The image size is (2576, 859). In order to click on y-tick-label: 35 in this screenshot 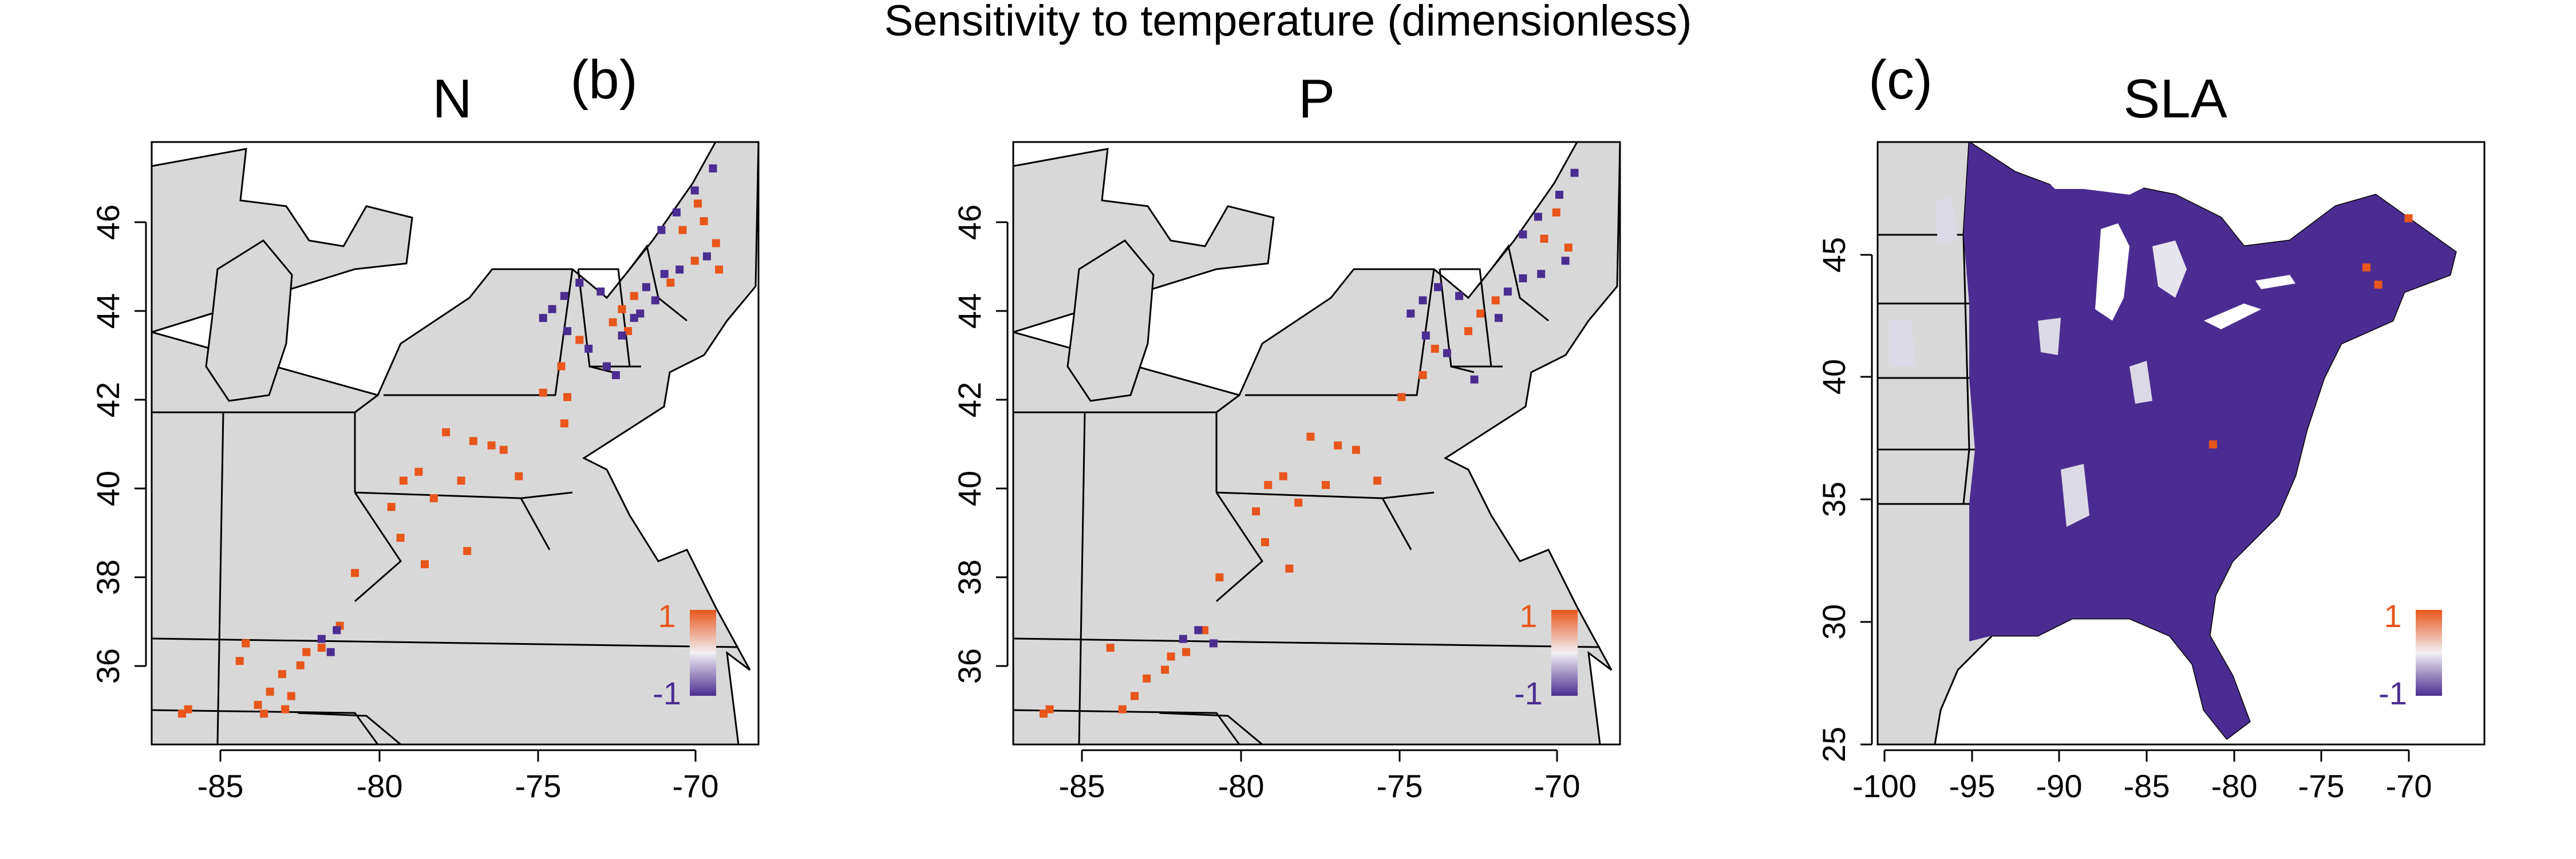, I will do `click(1834, 499)`.